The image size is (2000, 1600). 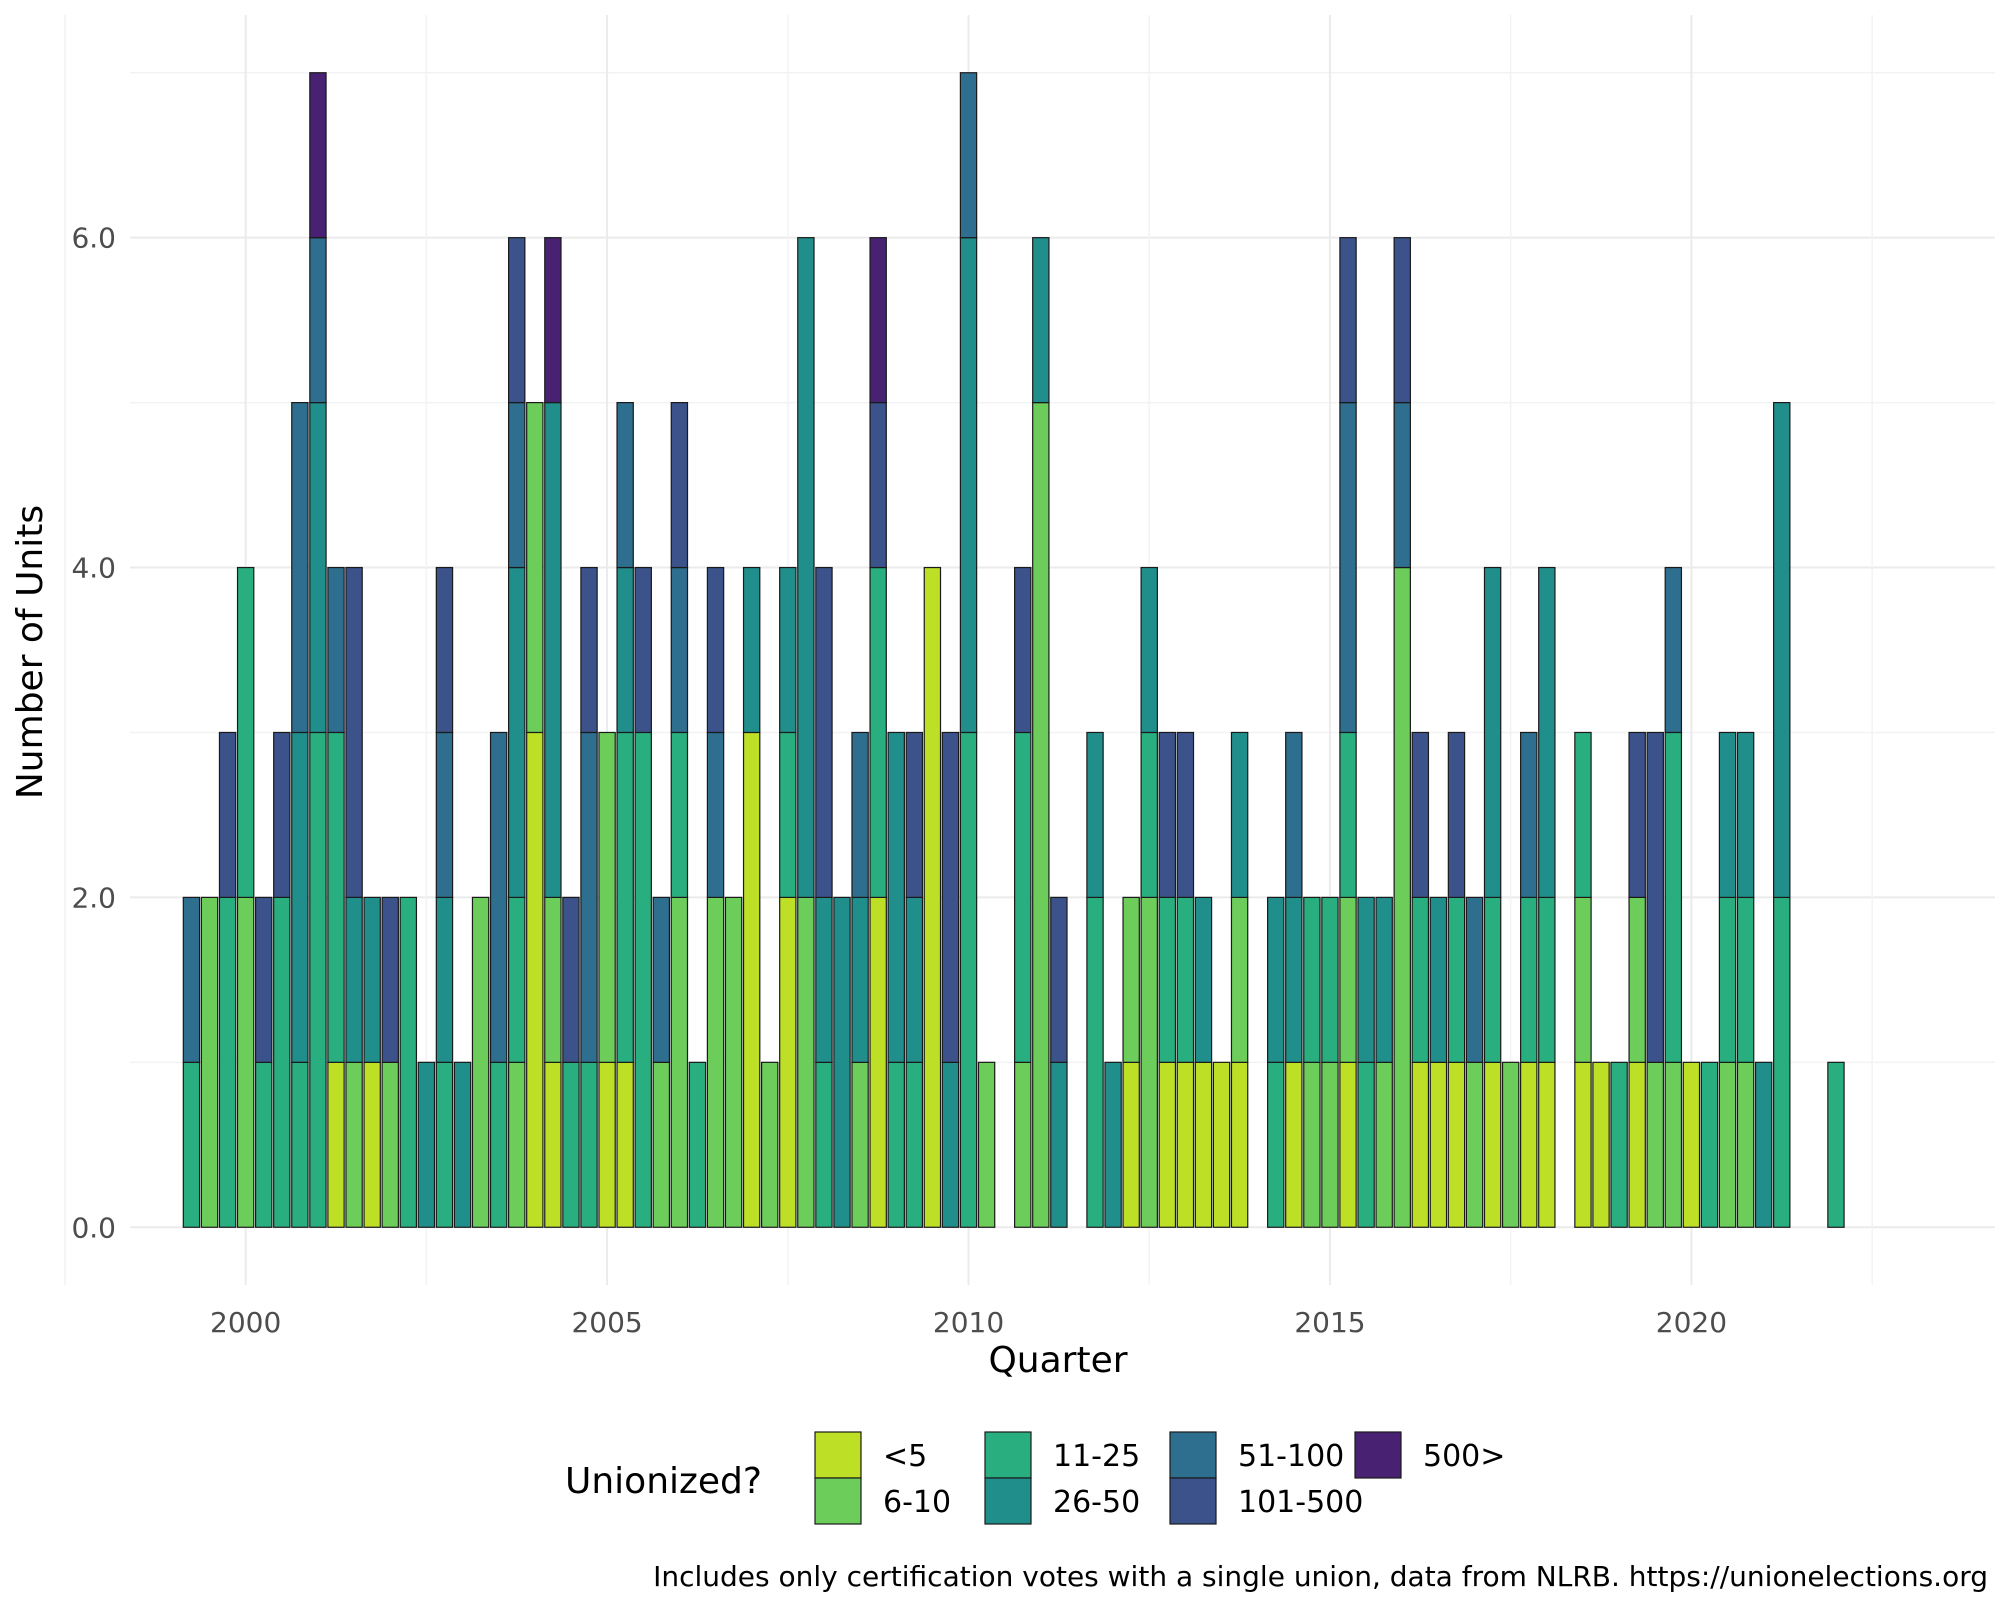 I want to click on legend-item-s51-100: 51-100, so click(x=1256, y=1455).